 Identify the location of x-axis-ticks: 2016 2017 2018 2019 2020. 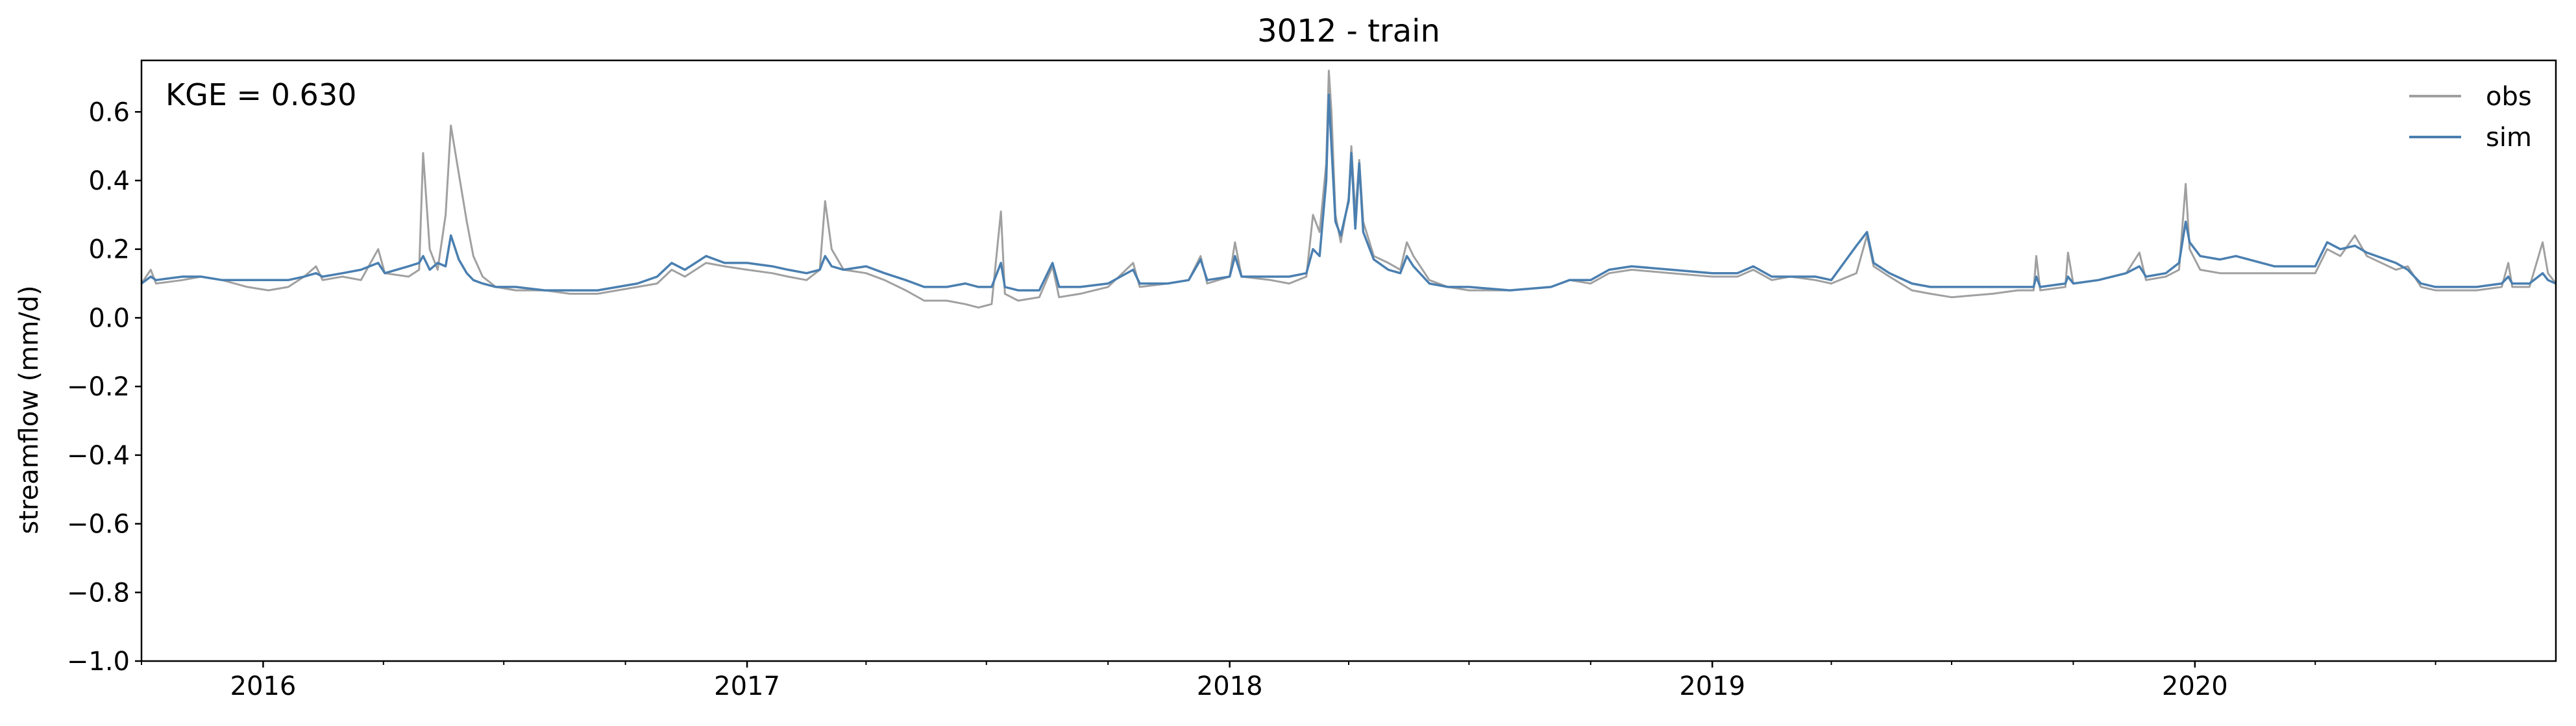
(1288, 681).